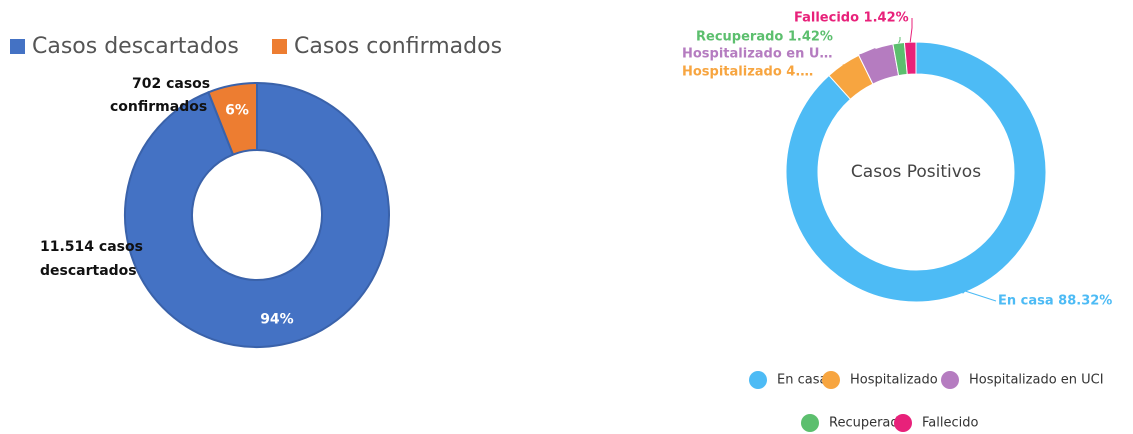  Describe the element at coordinates (398, 46) in the screenshot. I see `legend-label: Casos confirmados` at that location.